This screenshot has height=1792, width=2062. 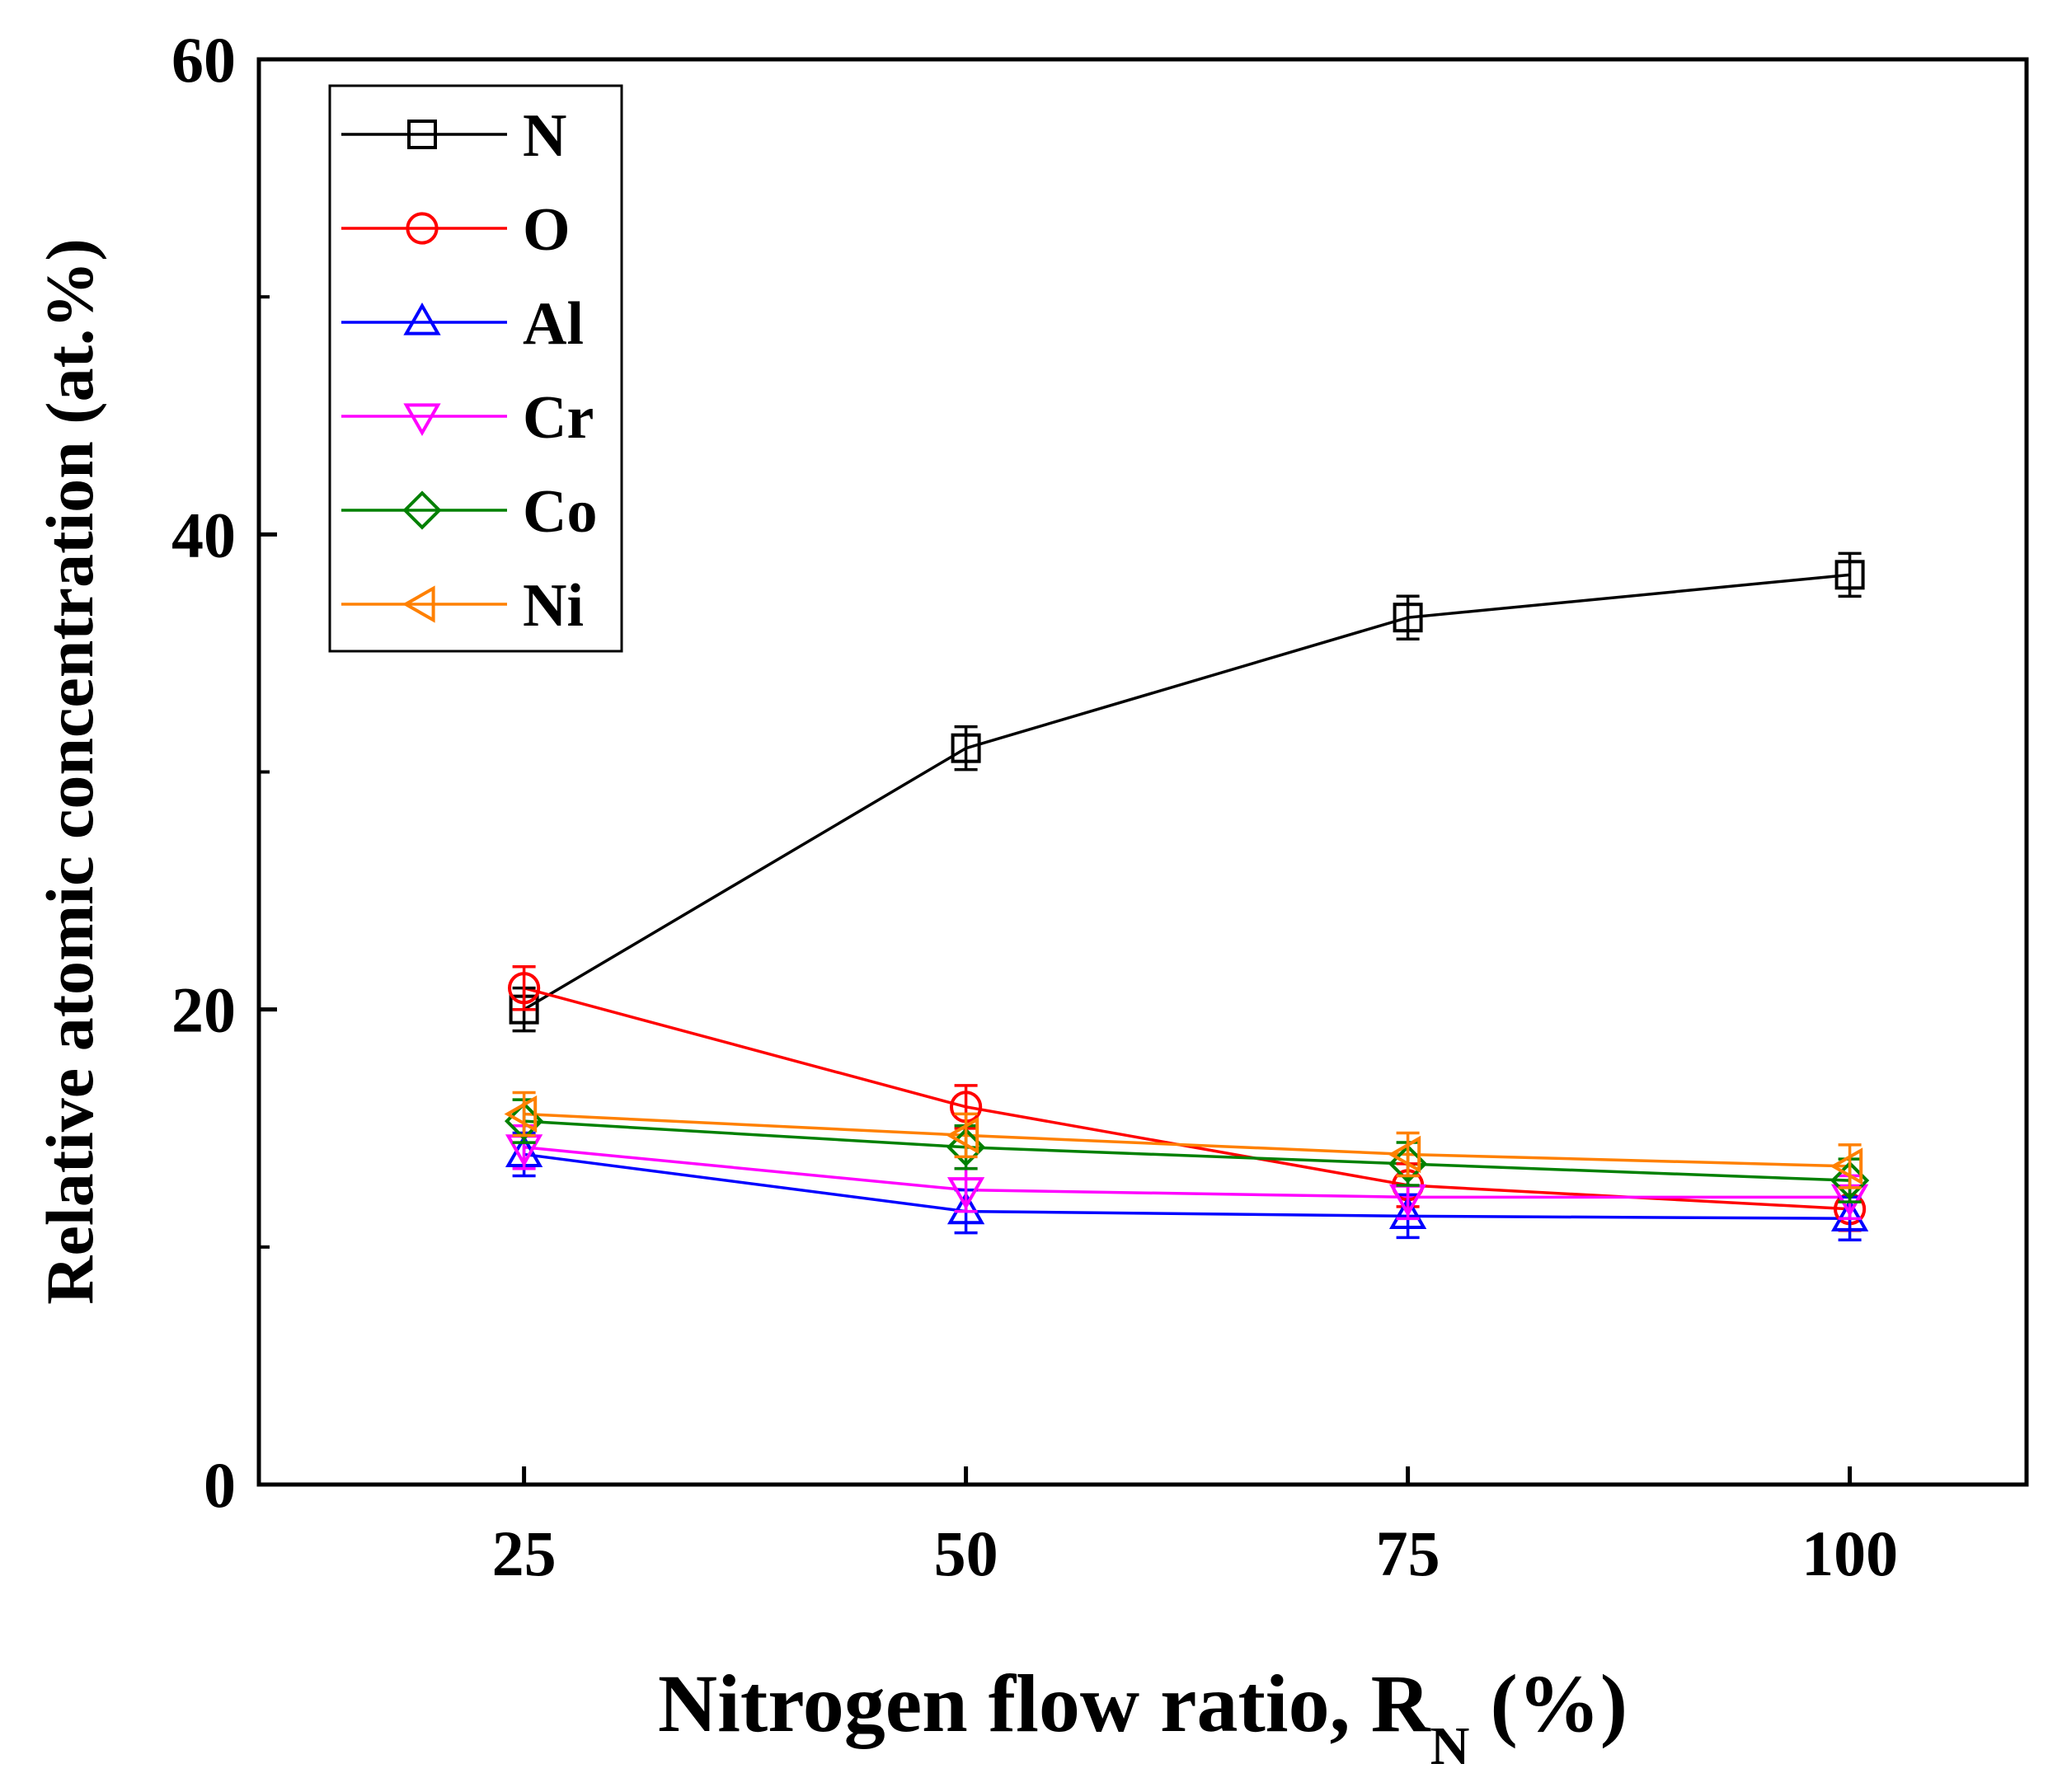 I want to click on legend-marker-n, so click(x=422, y=134).